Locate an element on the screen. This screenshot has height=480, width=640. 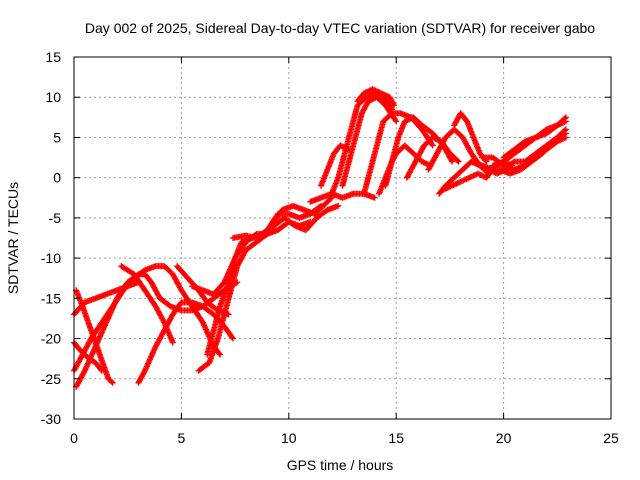
y-tick-label: -25 is located at coordinates (51, 379).